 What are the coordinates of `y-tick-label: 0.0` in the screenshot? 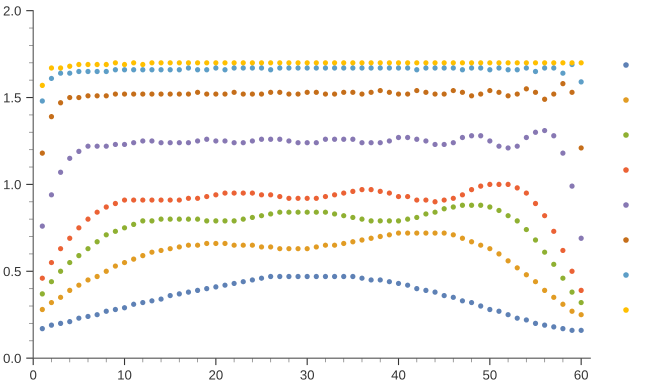 It's located at (12, 359).